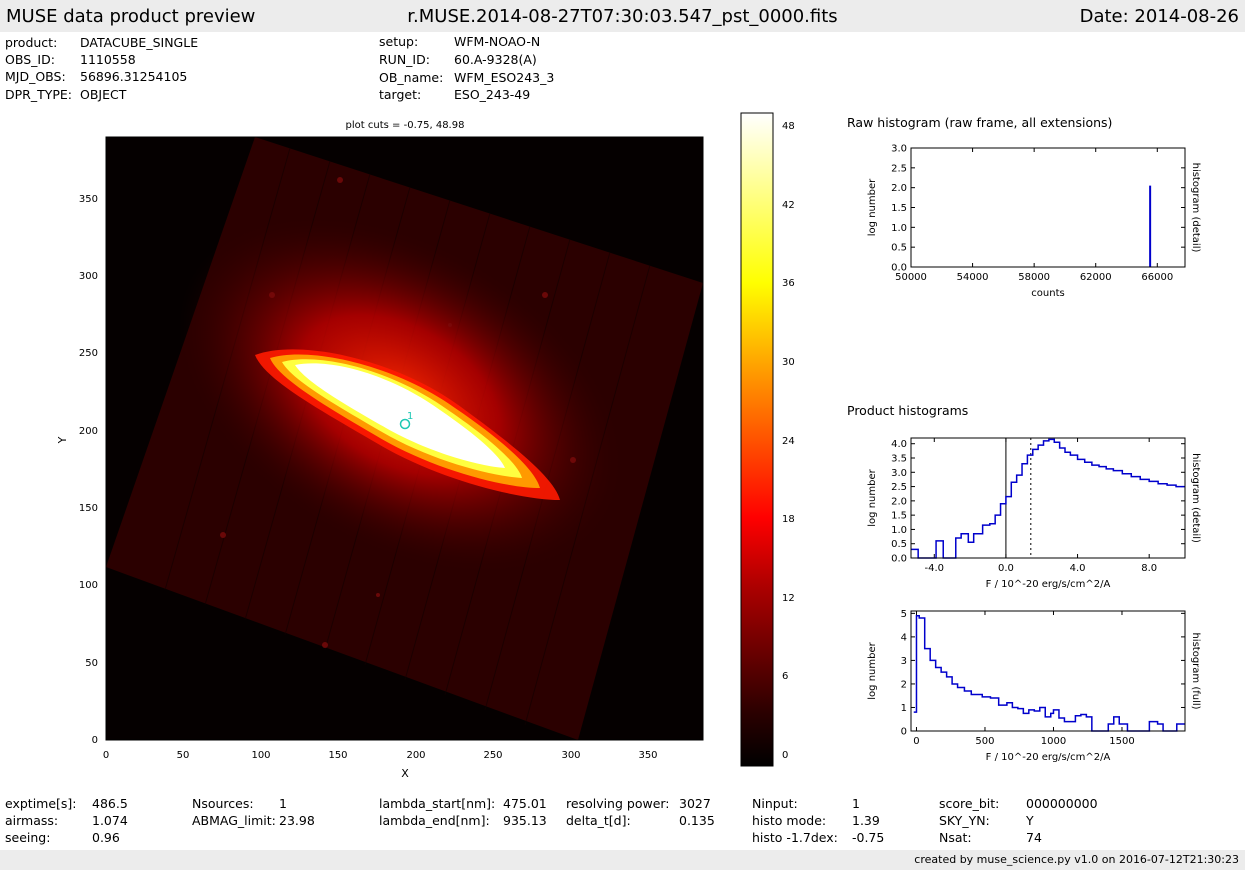 The height and width of the screenshot is (870, 1245). What do you see at coordinates (1030, 820) in the screenshot?
I see `stat-value-sky-yn: Y` at bounding box center [1030, 820].